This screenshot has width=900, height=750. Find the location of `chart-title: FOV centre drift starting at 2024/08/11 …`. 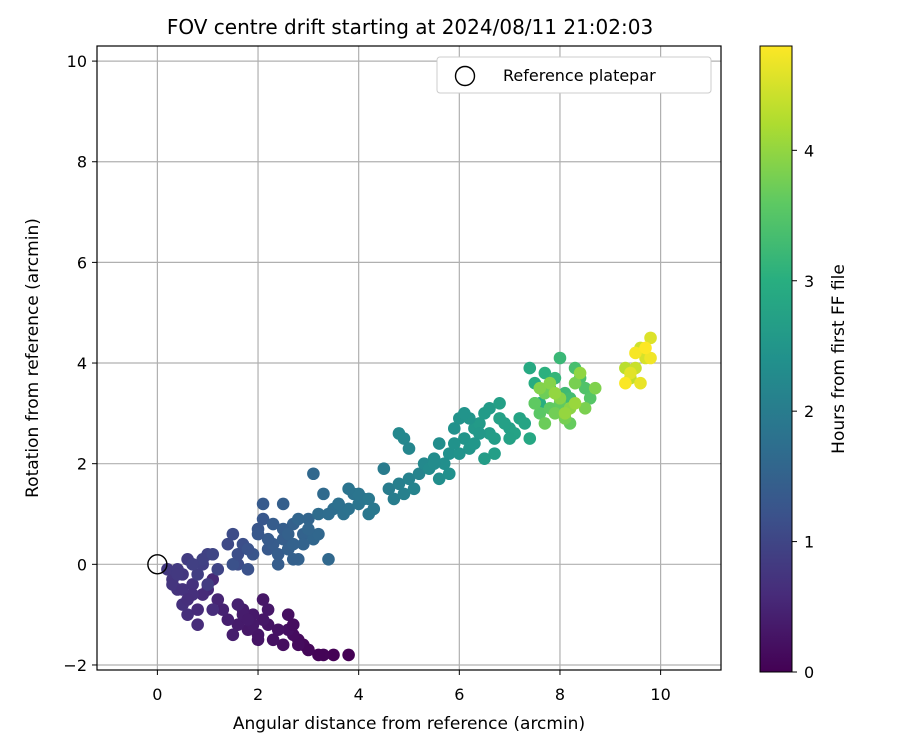

chart-title: FOV centre drift starting at 2024/08/11 … is located at coordinates (410, 27).